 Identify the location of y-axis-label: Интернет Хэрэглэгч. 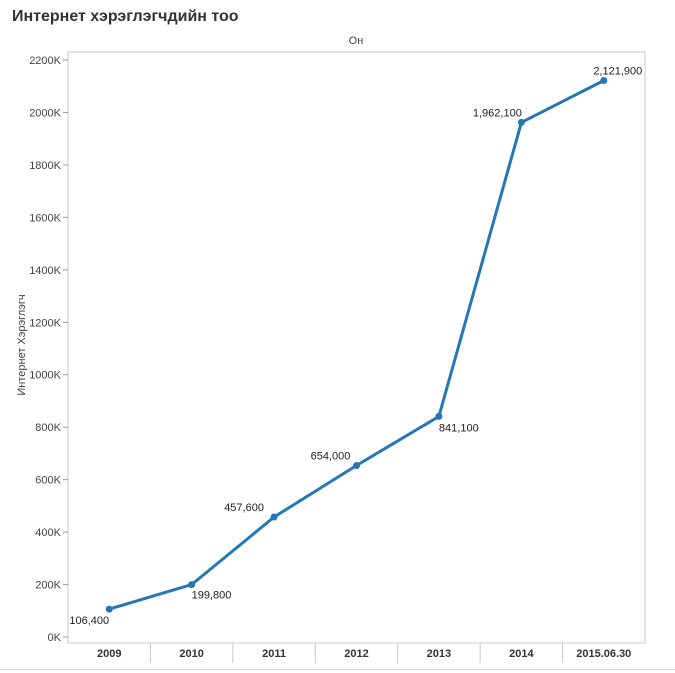
(22, 344).